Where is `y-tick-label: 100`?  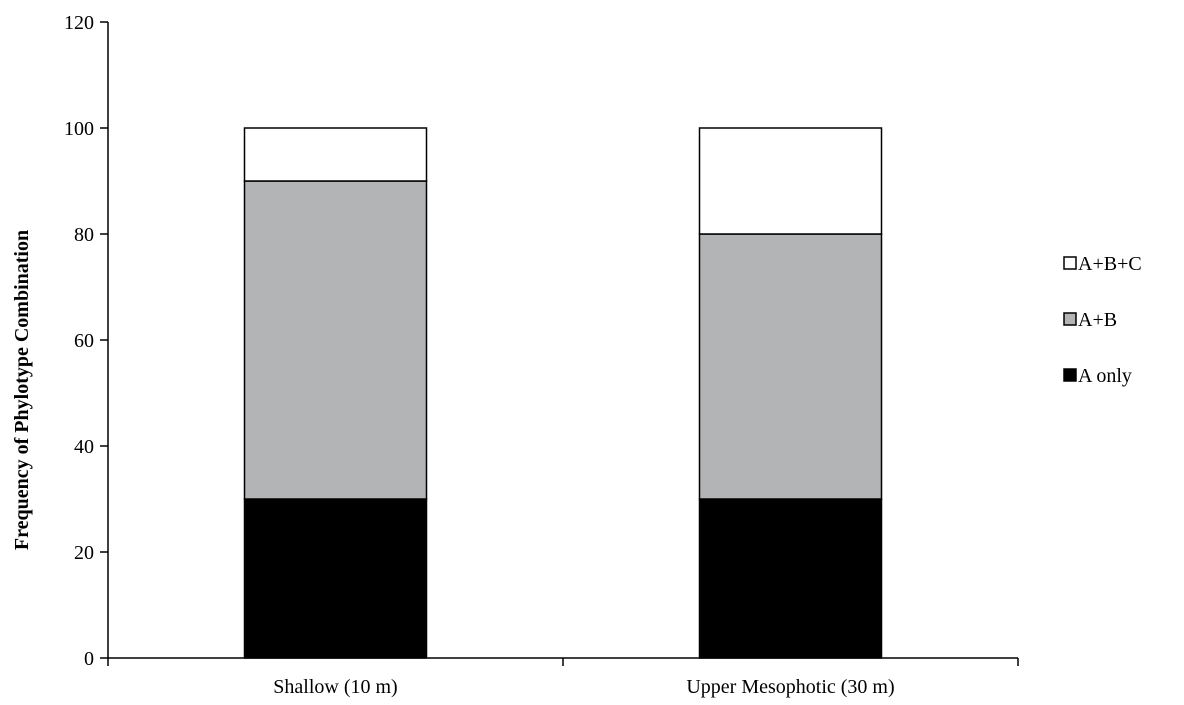 y-tick-label: 100 is located at coordinates (79, 129).